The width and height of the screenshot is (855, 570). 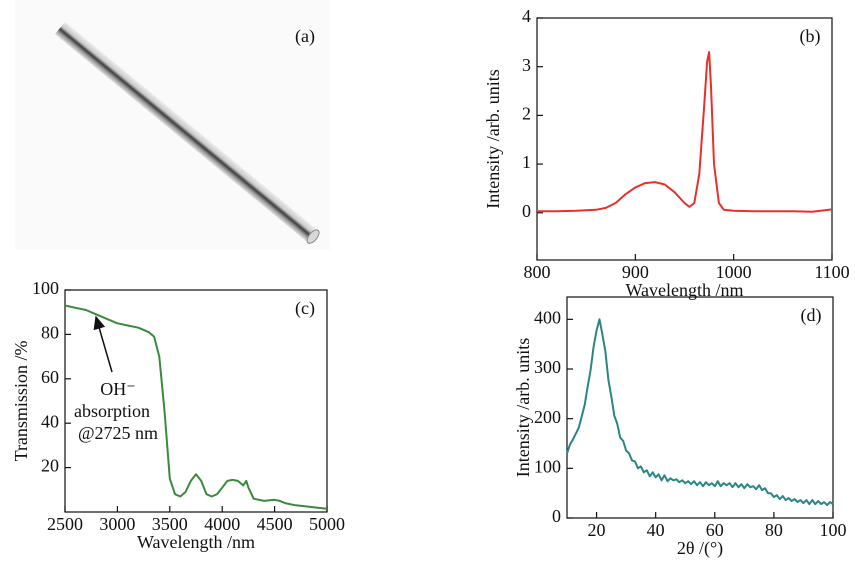 I want to click on y-tick-label: 1, so click(x=526, y=162).